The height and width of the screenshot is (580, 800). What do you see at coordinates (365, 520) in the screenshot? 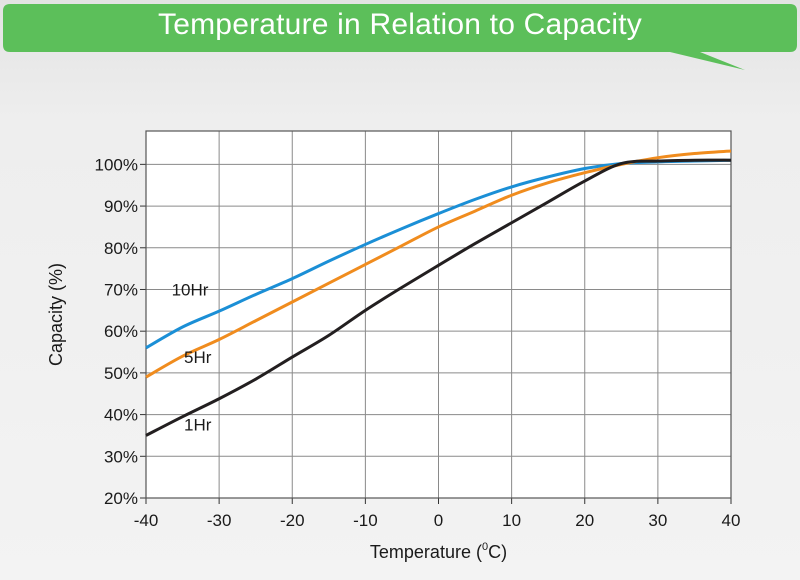
I see `x-tick-label: -10` at bounding box center [365, 520].